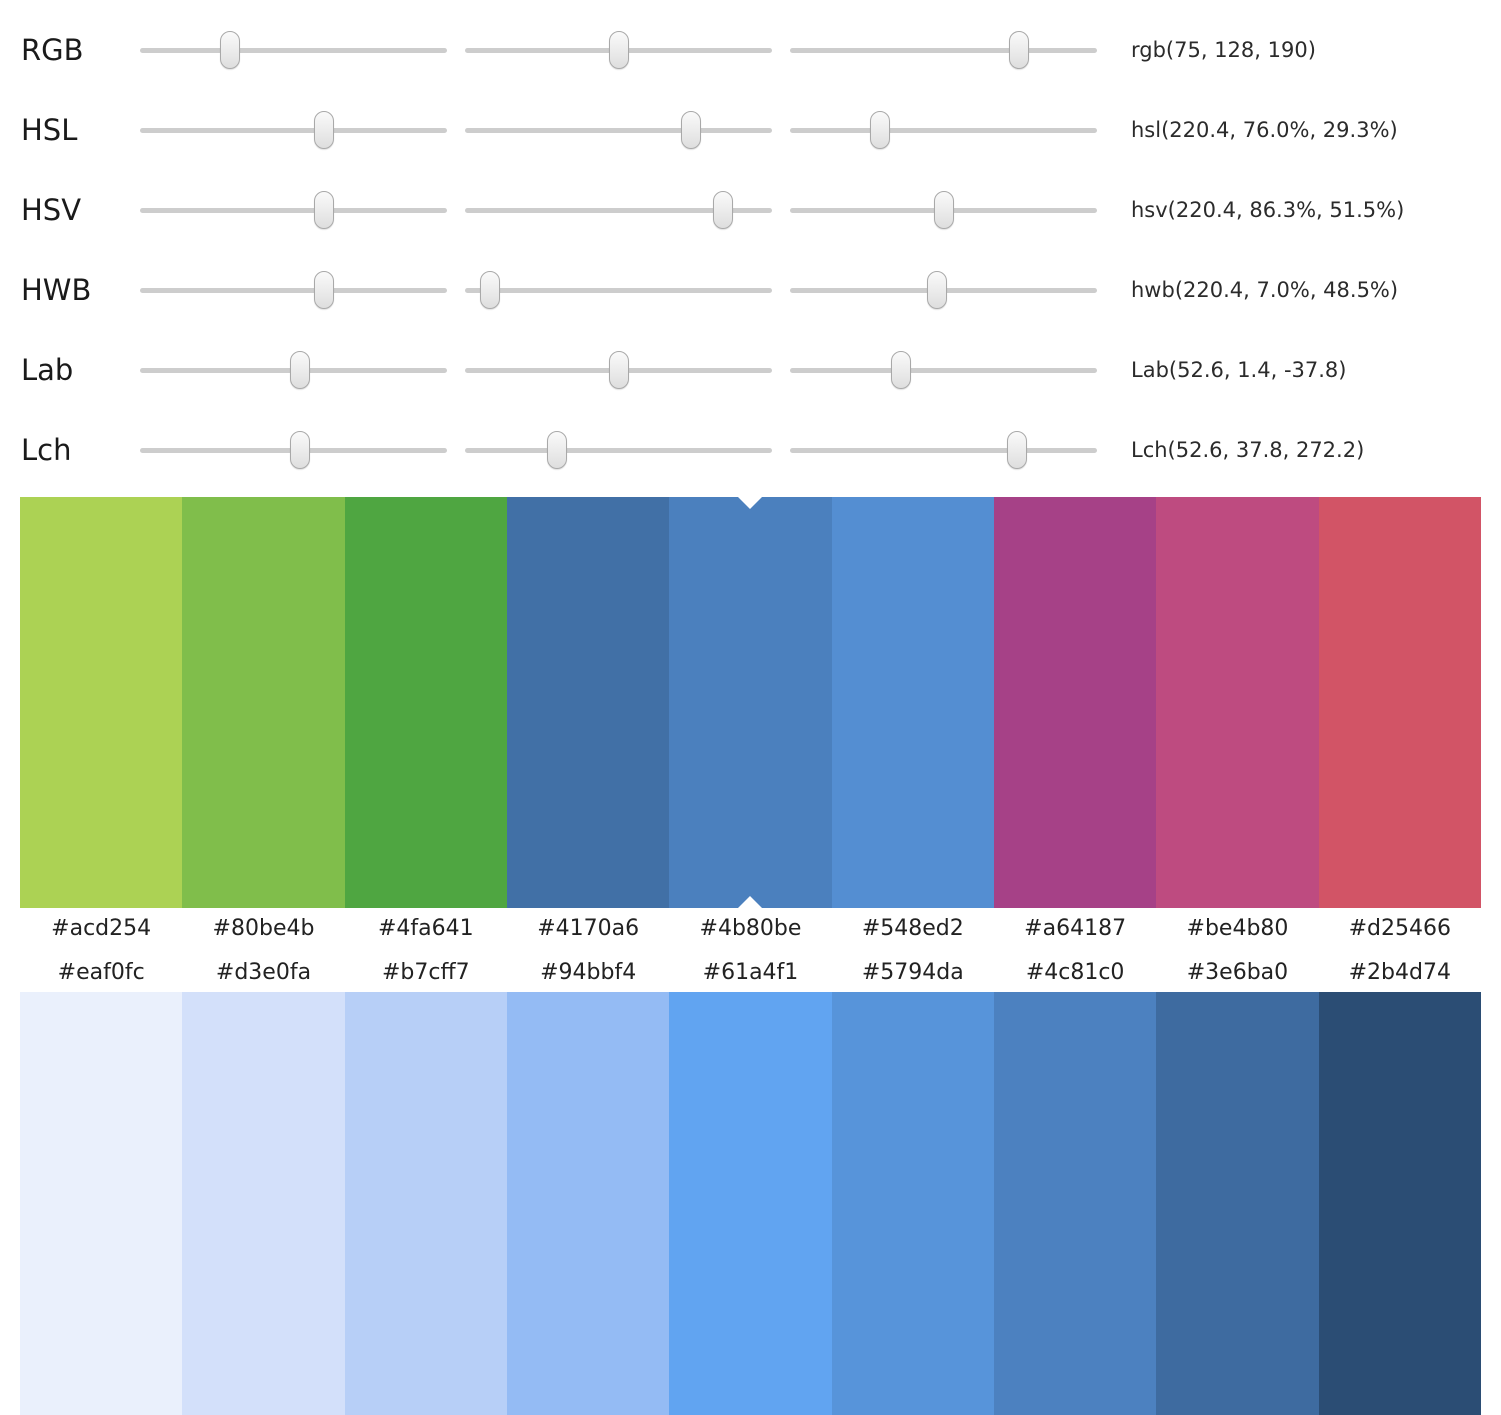  What do you see at coordinates (425, 1203) in the screenshot?
I see `swatch-b7cff7` at bounding box center [425, 1203].